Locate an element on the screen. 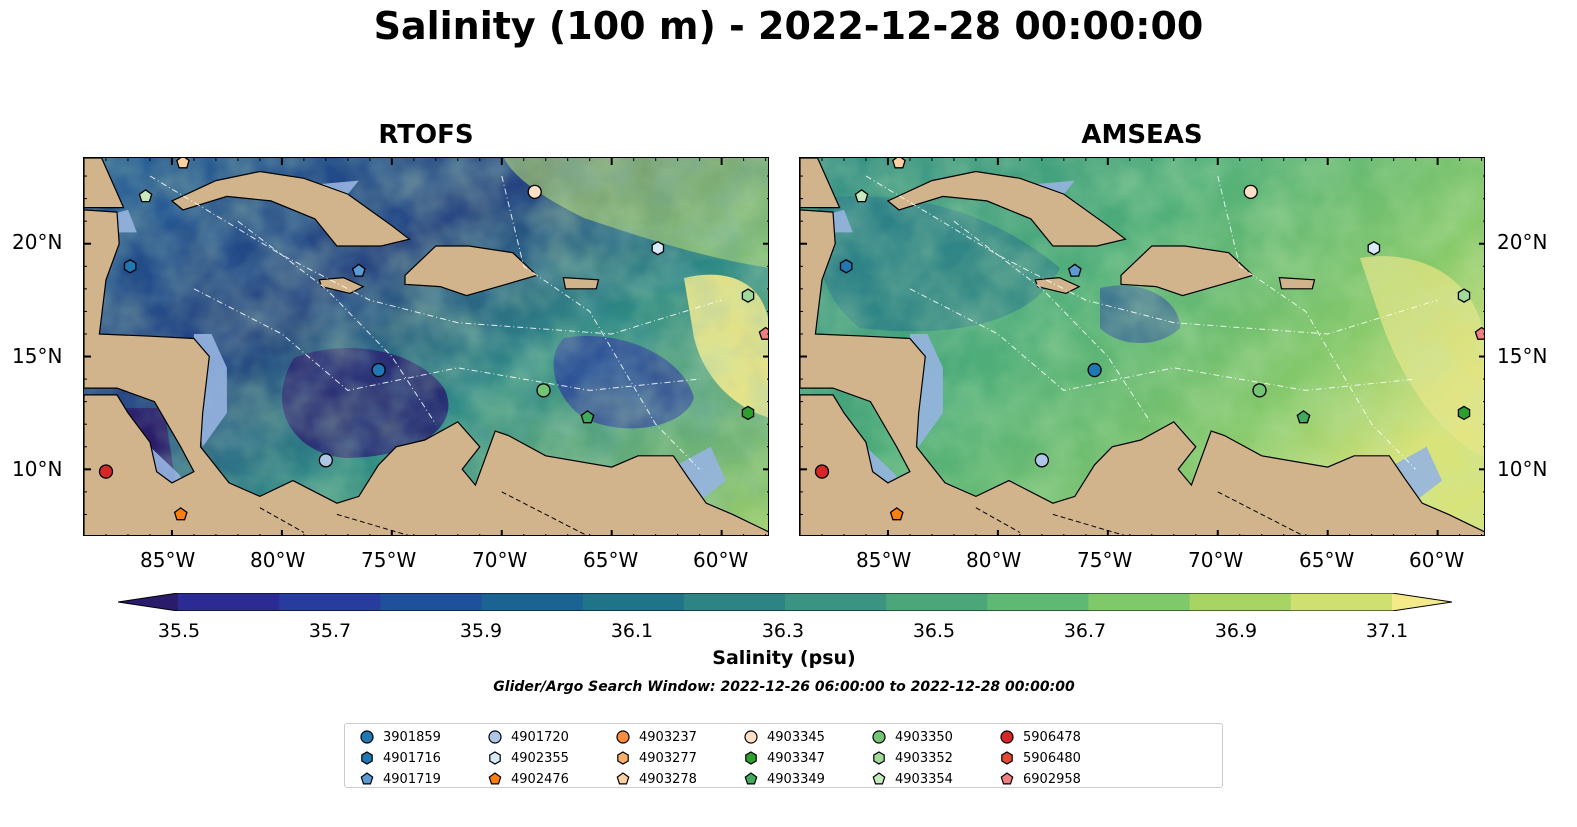 The image size is (1577, 827). legend-item-3901859: 3901859 is located at coordinates (400, 737).